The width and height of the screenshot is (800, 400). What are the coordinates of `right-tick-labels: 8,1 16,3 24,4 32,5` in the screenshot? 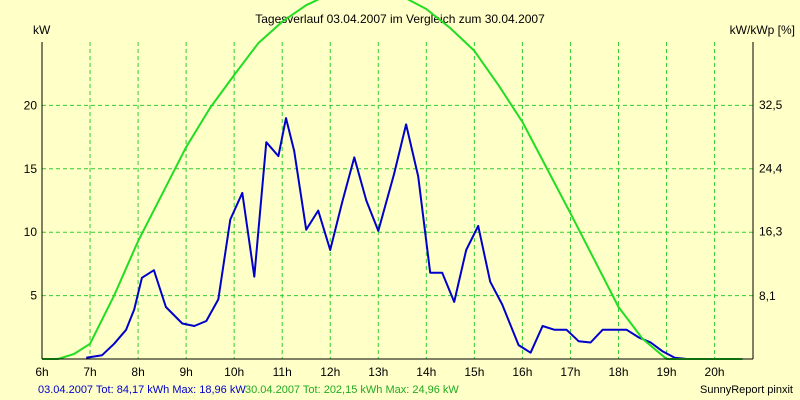 It's located at (771, 200).